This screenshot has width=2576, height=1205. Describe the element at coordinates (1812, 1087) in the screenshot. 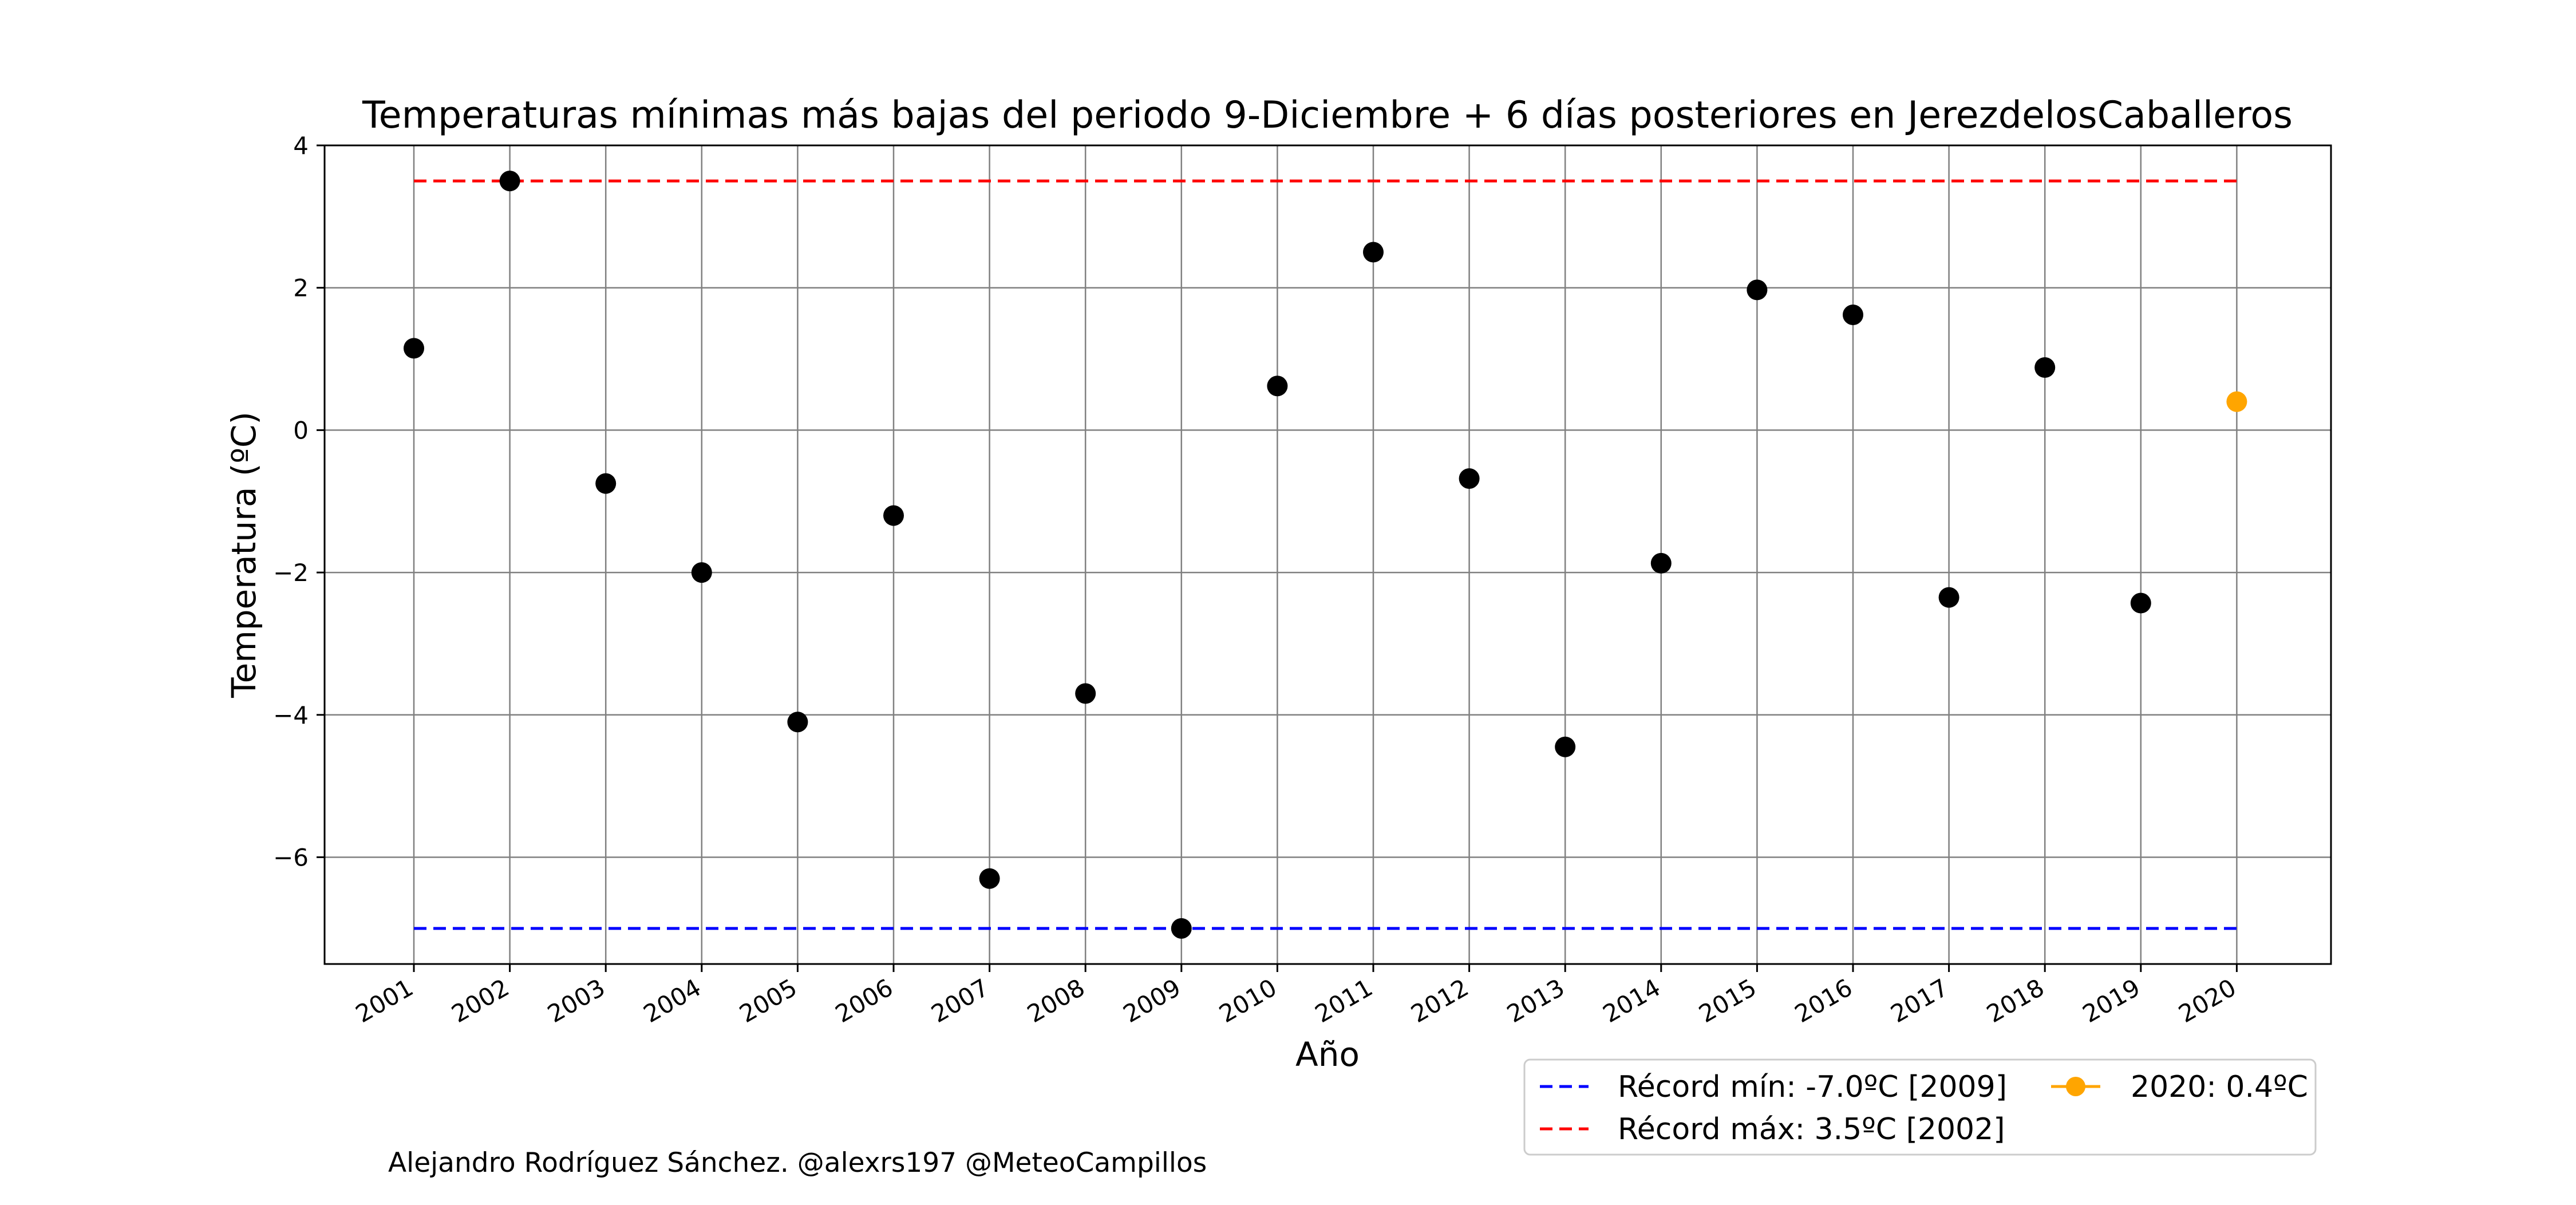

I see `legend-record-min-label: Récord mín: -7.0ºC [2009]` at that location.